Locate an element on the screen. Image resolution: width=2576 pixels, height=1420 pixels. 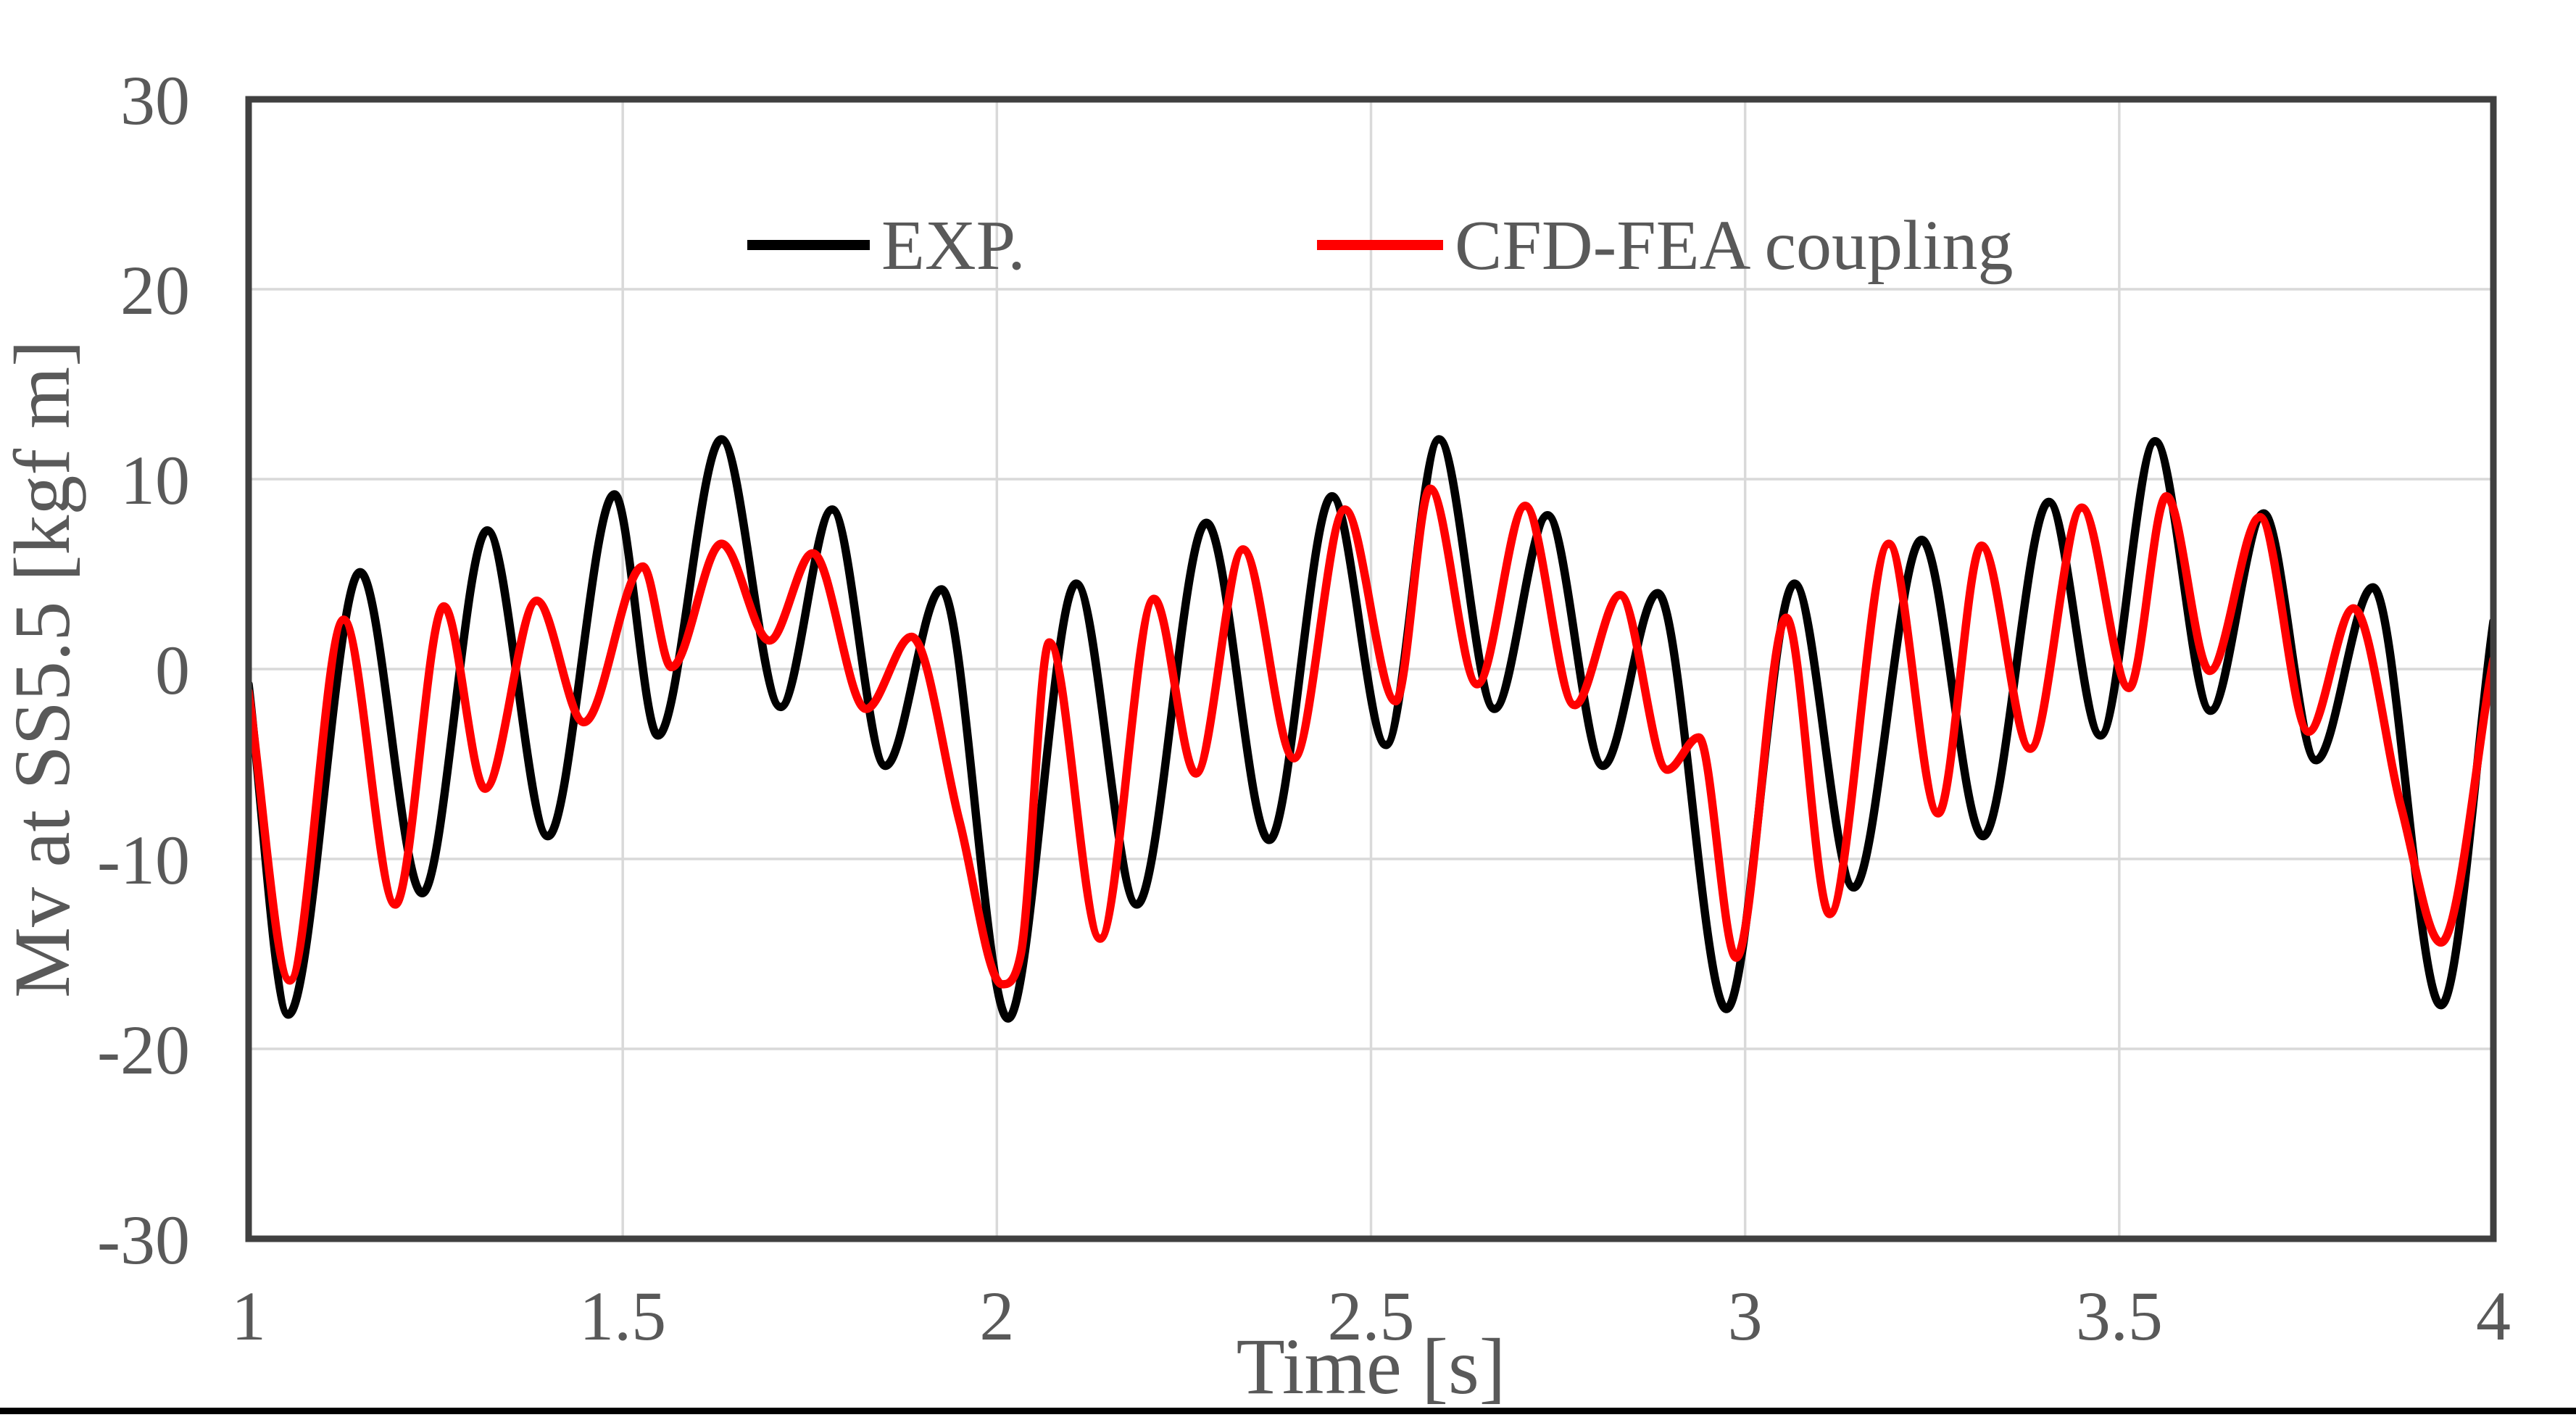
x-tick-label-1.5: 1.5 is located at coordinates (622, 1316).